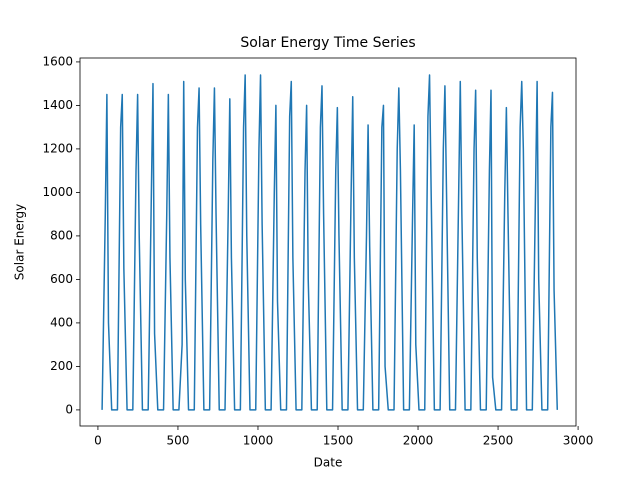  I want to click on x-axis-label: Date, so click(328, 463).